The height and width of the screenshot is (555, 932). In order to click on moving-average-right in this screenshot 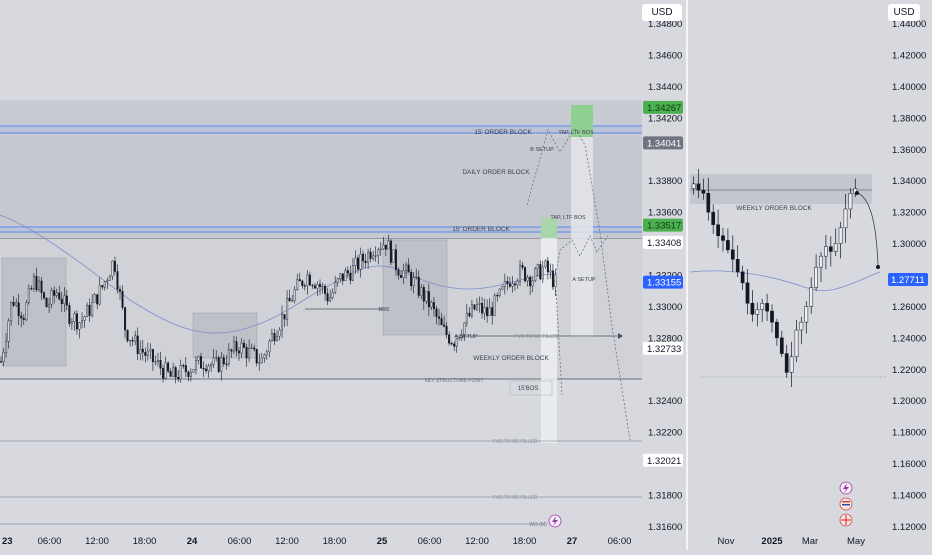, I will do `click(785, 281)`.